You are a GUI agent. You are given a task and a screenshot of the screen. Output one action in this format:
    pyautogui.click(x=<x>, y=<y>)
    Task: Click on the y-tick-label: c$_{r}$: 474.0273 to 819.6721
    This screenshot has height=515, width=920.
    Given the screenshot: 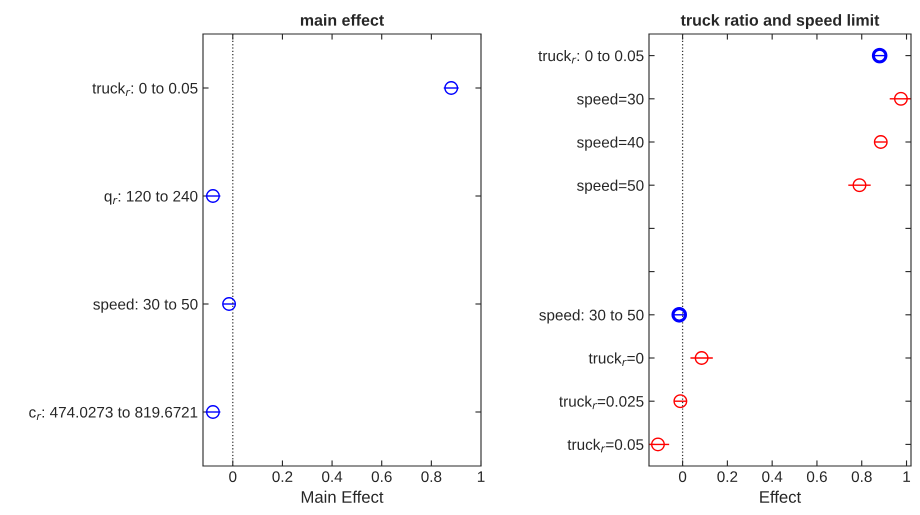 What is the action you would take?
    pyautogui.click(x=113, y=413)
    